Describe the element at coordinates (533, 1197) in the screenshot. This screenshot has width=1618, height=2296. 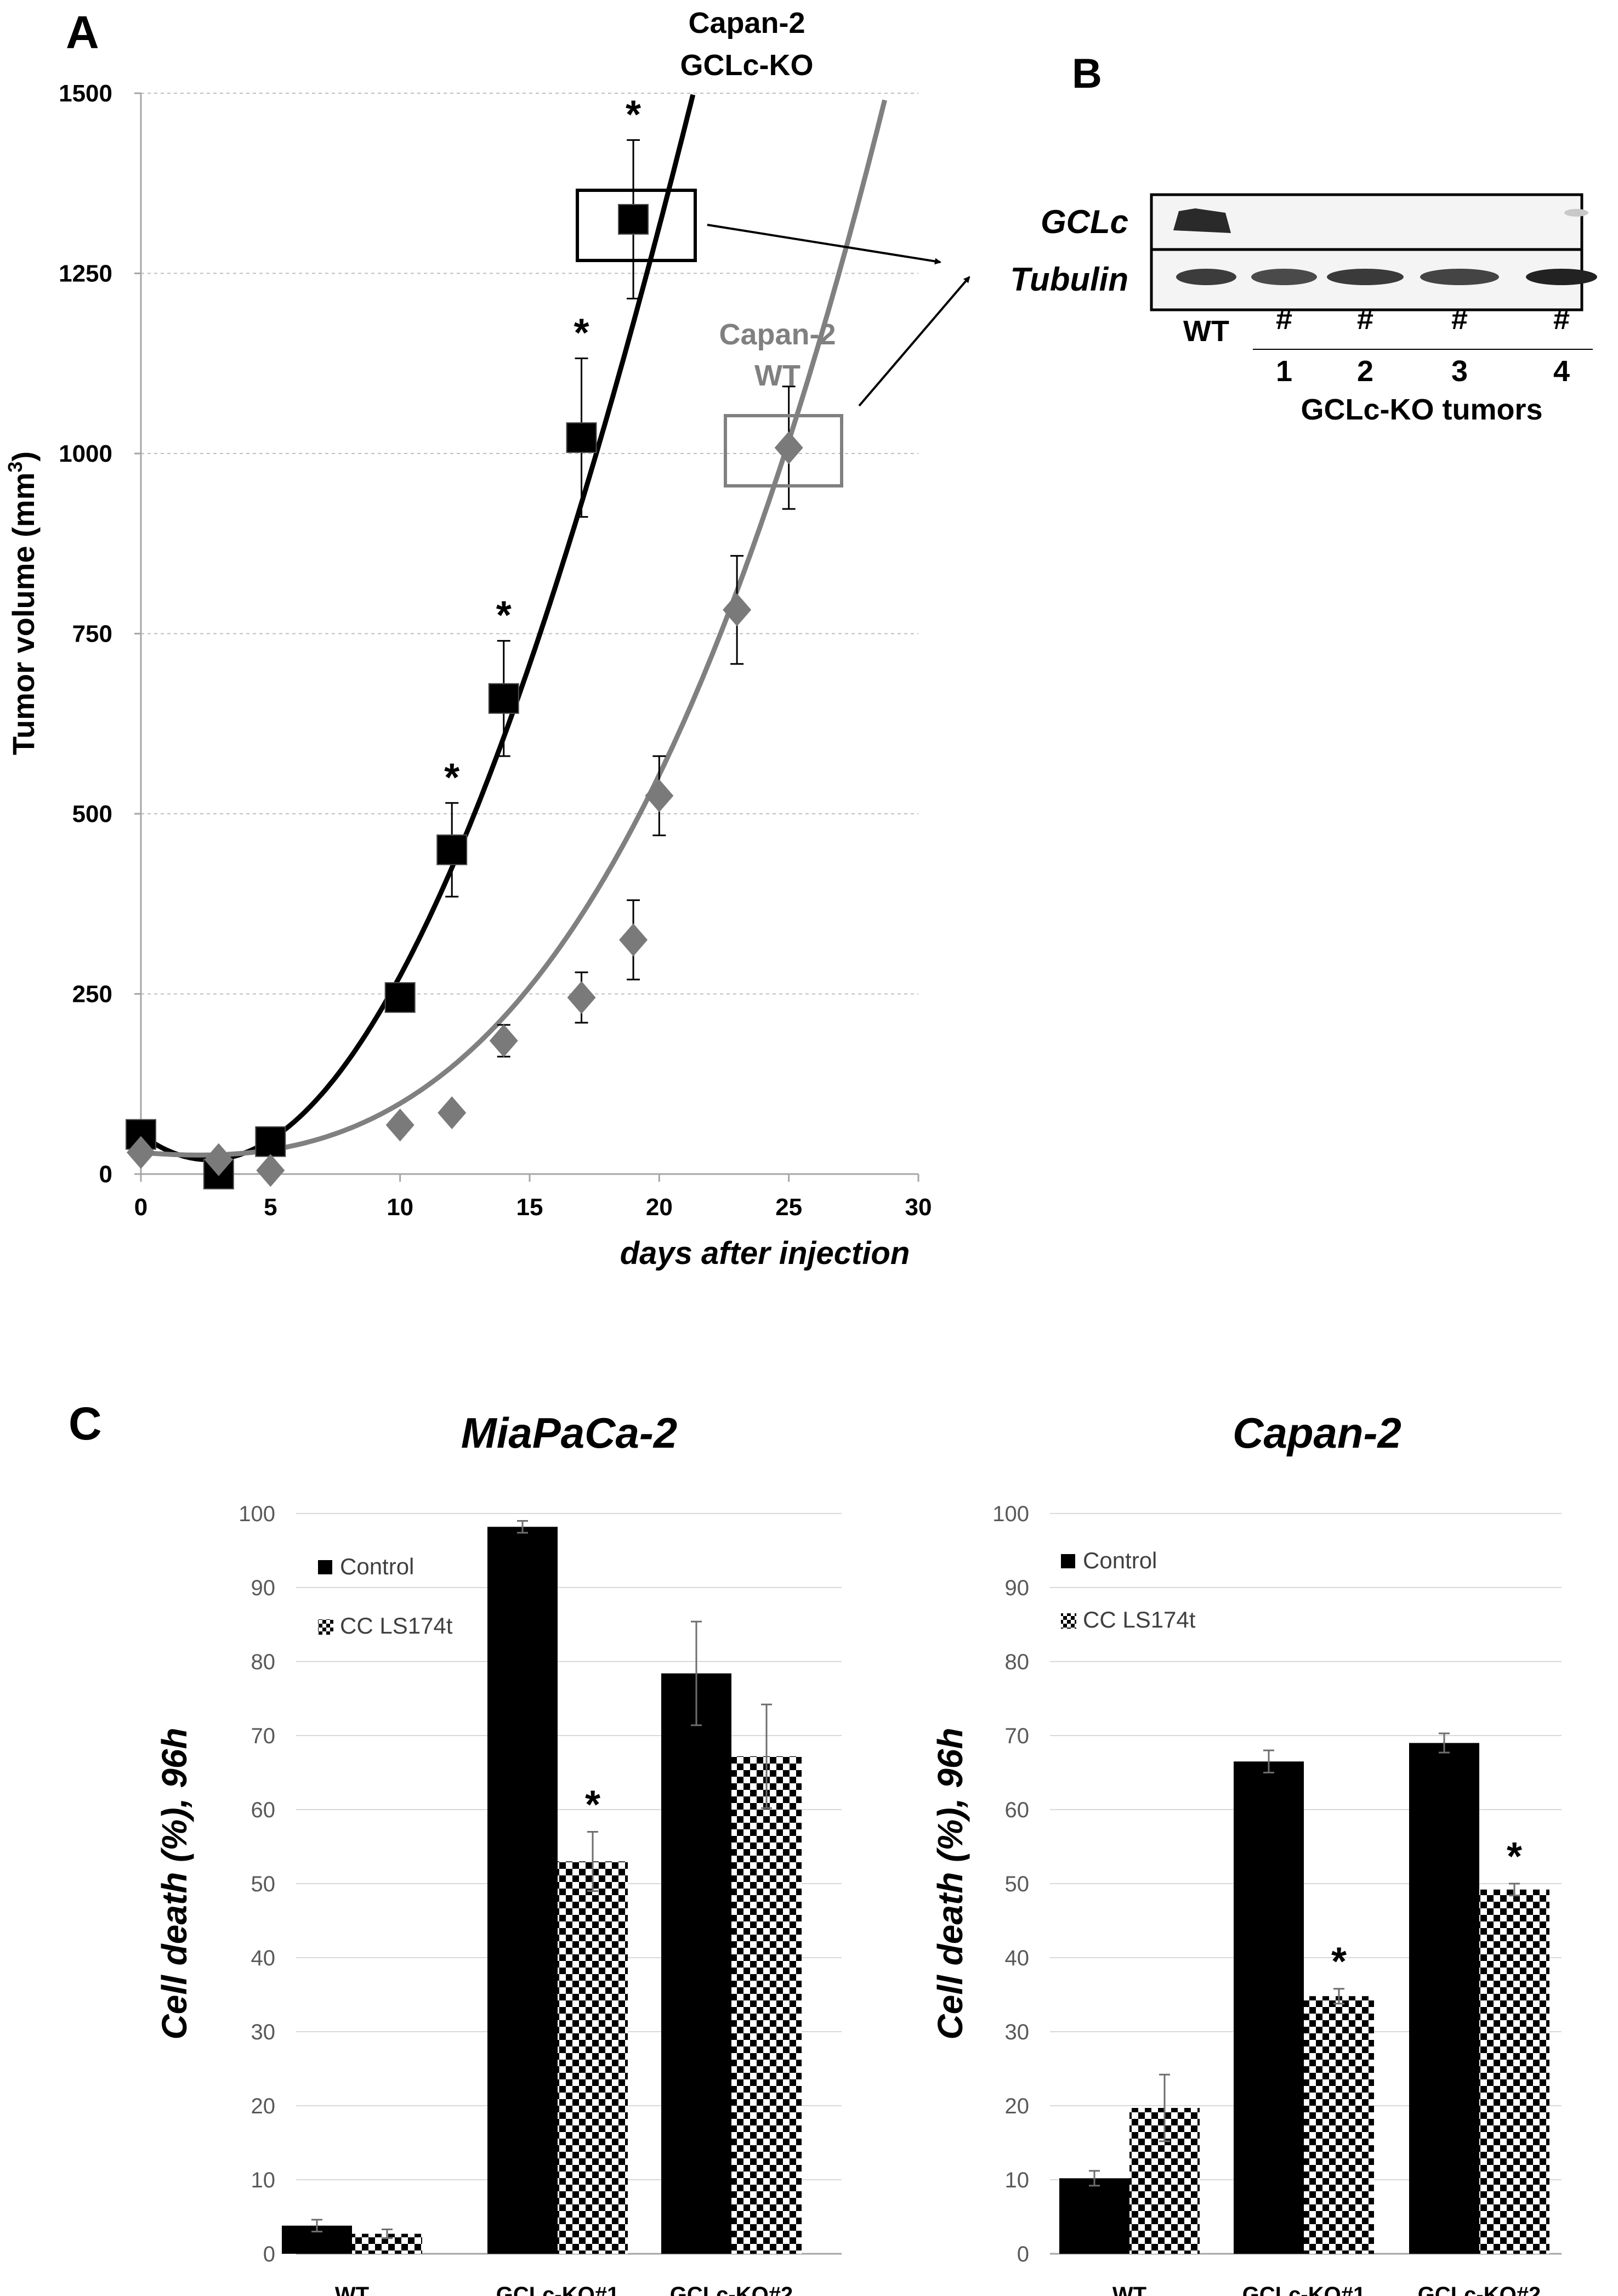
I see `panel-a-x-ticks: 0 5 10 15 20 25 30` at that location.